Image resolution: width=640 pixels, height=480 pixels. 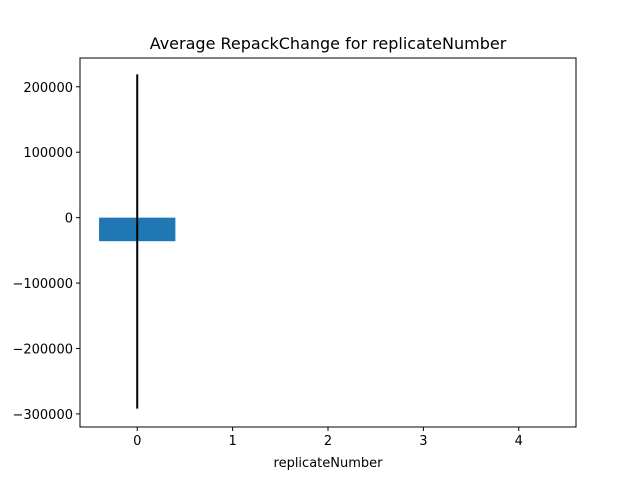 I want to click on x-tick-label-4: 4, so click(x=519, y=441).